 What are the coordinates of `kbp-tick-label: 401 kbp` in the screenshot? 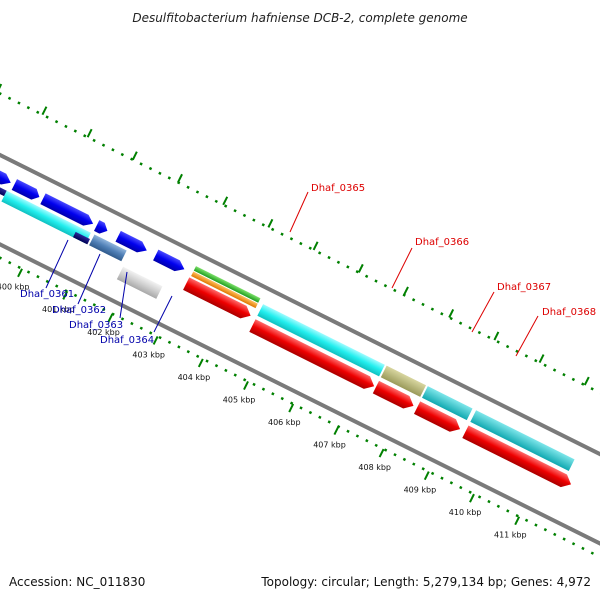 It's located at (58, 309).